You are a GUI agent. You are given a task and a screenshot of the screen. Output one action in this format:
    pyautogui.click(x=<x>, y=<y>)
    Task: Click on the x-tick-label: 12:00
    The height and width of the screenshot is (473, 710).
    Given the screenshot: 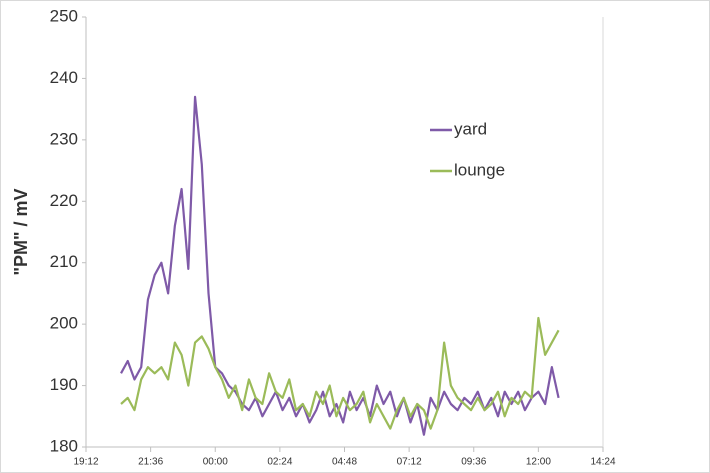 What is the action you would take?
    pyautogui.click(x=538, y=462)
    